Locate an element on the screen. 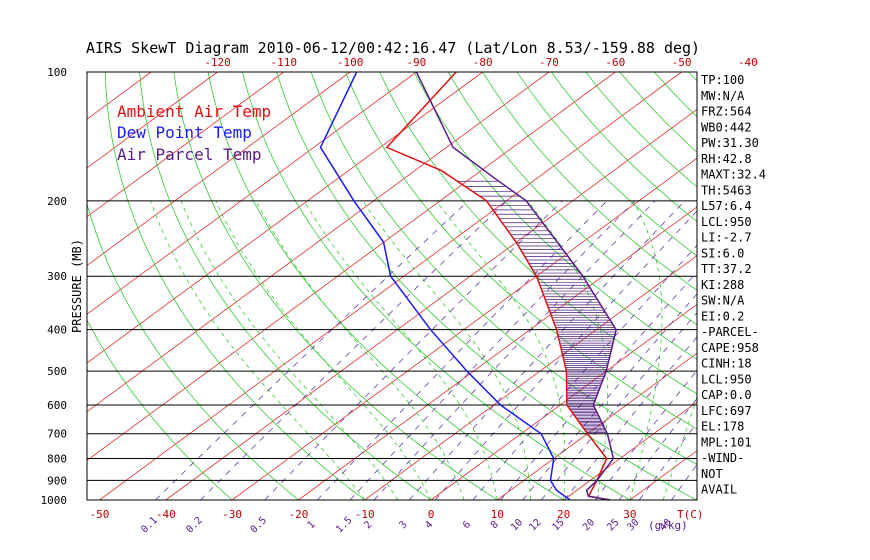 The height and width of the screenshot is (560, 870). pressure-tick-label: 300 is located at coordinates (57, 276).